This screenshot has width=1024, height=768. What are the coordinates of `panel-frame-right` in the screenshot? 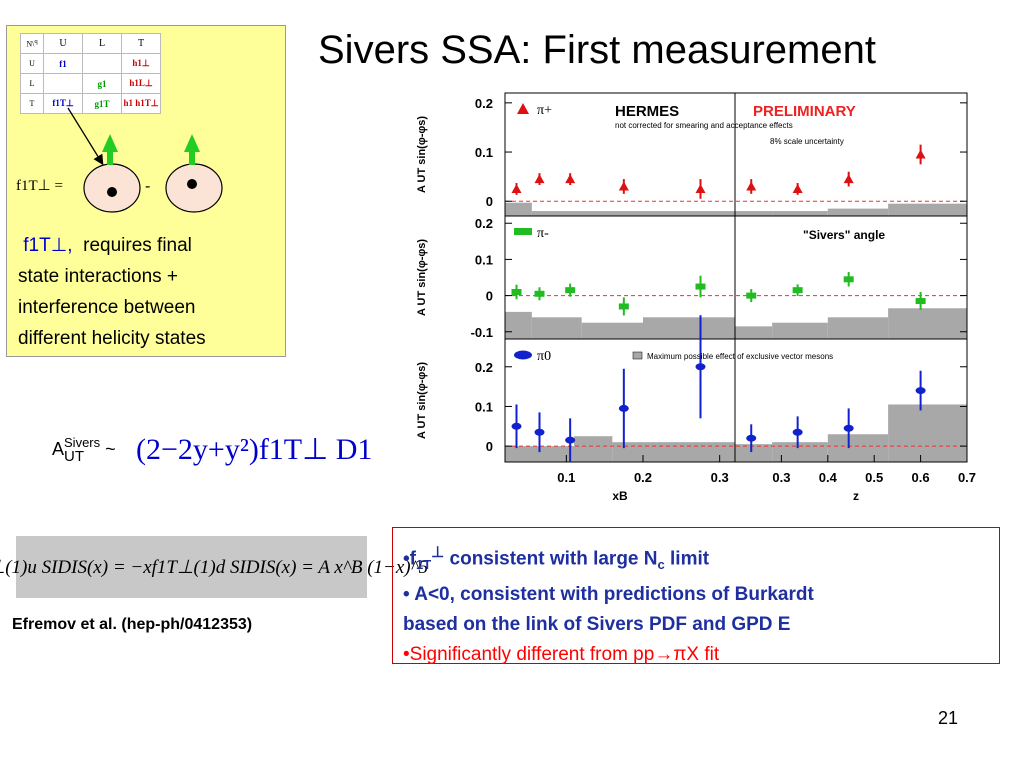 It's located at (851, 400).